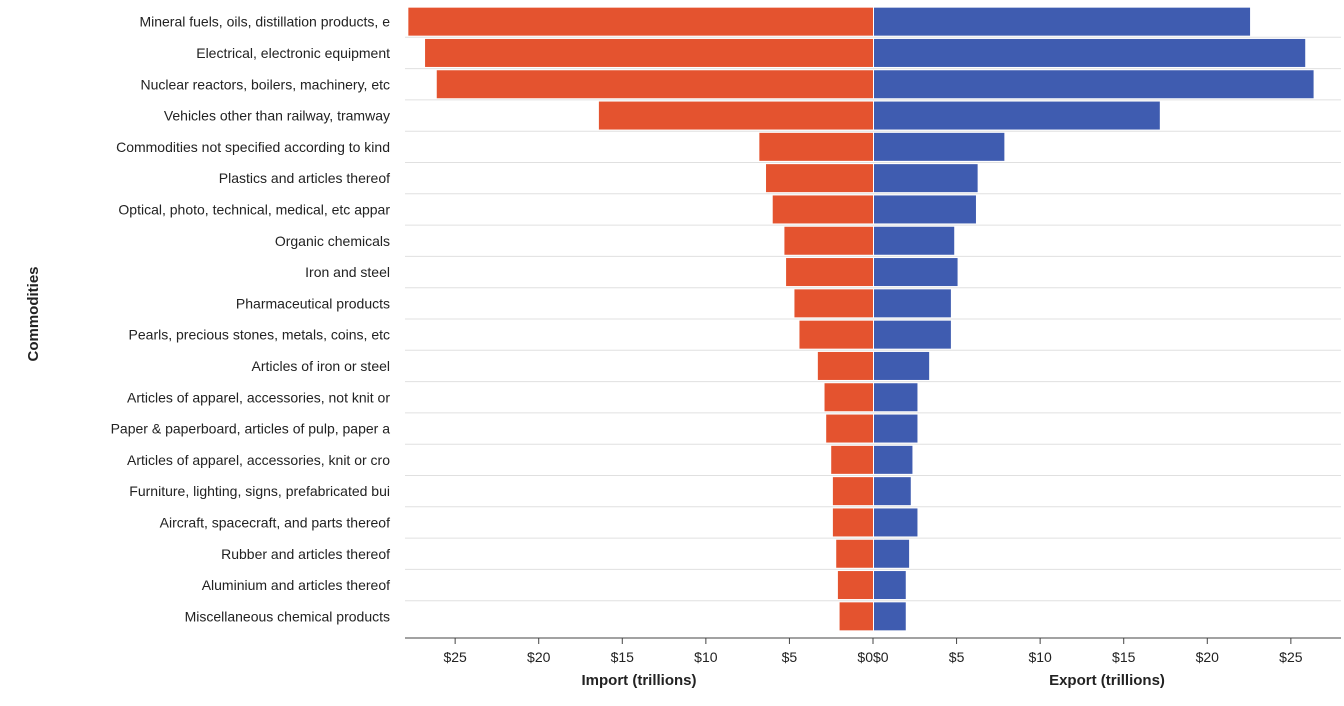 The height and width of the screenshot is (706, 1344). I want to click on category-label: Vehicles other than railway, tramway, so click(277, 116).